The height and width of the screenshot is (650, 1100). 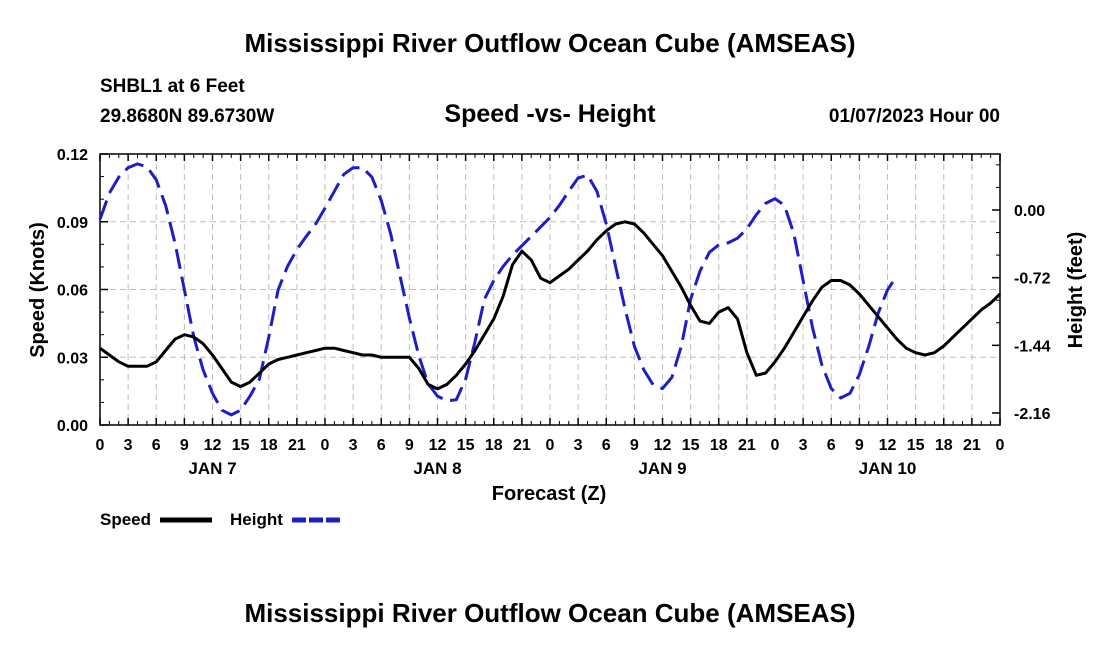 I want to click on y-left-tick-label: 0.12, so click(x=72, y=155).